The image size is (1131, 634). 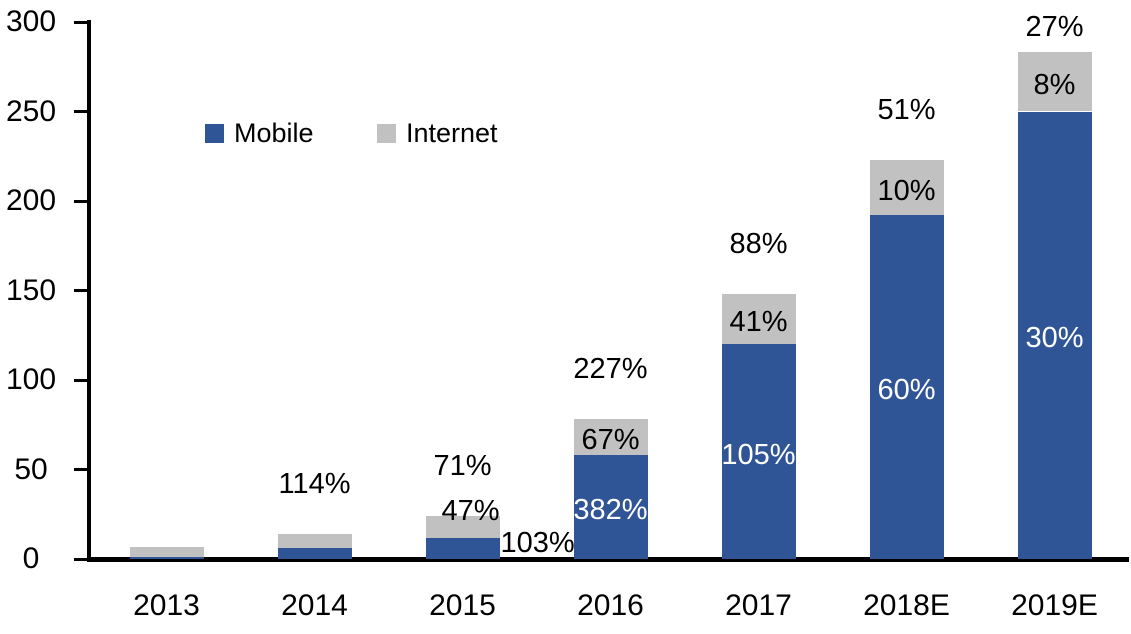 I want to click on x-axis-label-2015: 2015, so click(x=462, y=605).